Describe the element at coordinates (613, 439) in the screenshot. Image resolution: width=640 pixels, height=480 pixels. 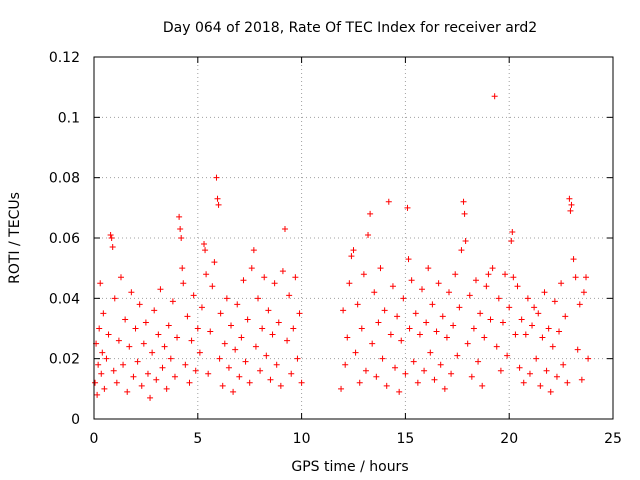
I see `x-tick-label: 25` at that location.